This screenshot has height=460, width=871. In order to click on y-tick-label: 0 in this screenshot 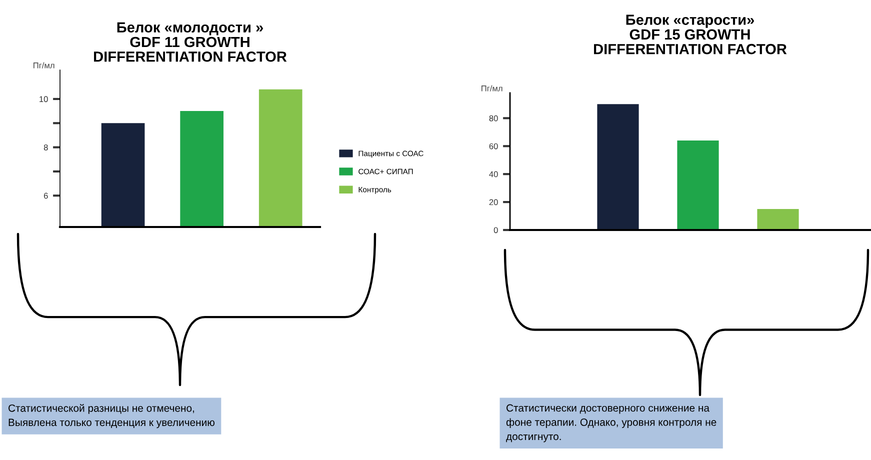, I will do `click(496, 230)`.